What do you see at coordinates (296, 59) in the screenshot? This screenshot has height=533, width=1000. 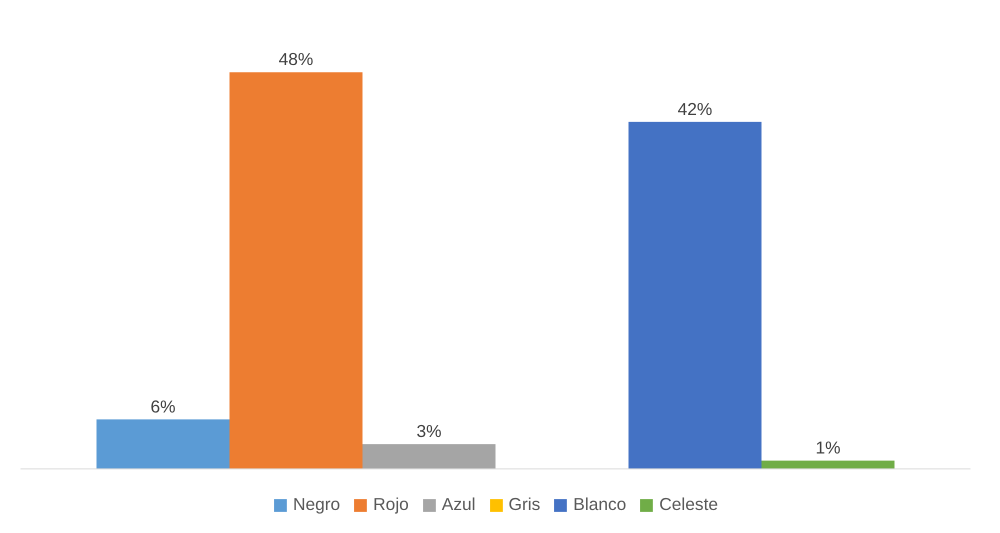 I see `data-label: 48%` at bounding box center [296, 59].